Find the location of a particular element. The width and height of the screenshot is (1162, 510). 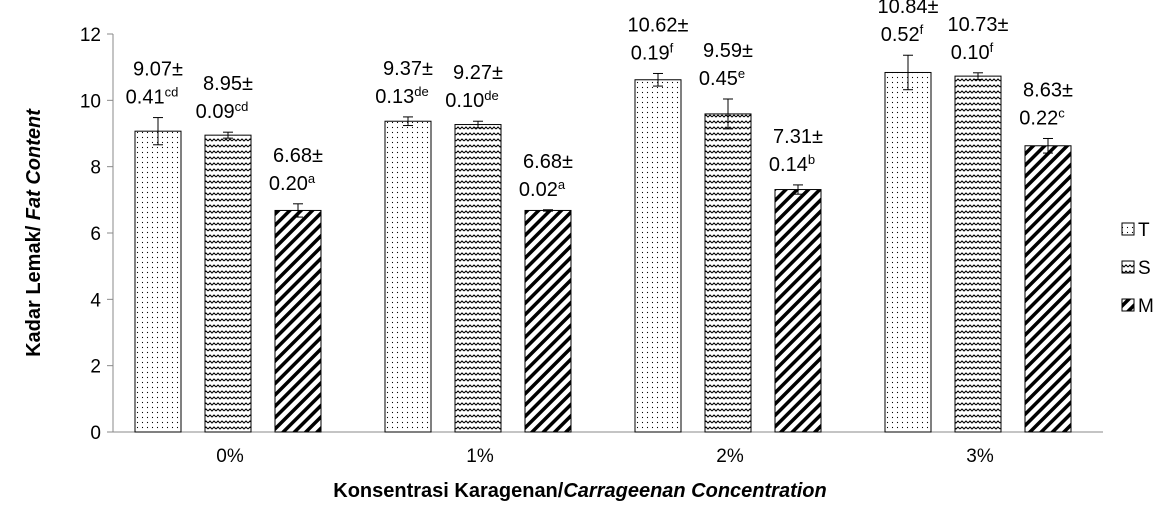

error-value: 0.14 is located at coordinates (788, 165).